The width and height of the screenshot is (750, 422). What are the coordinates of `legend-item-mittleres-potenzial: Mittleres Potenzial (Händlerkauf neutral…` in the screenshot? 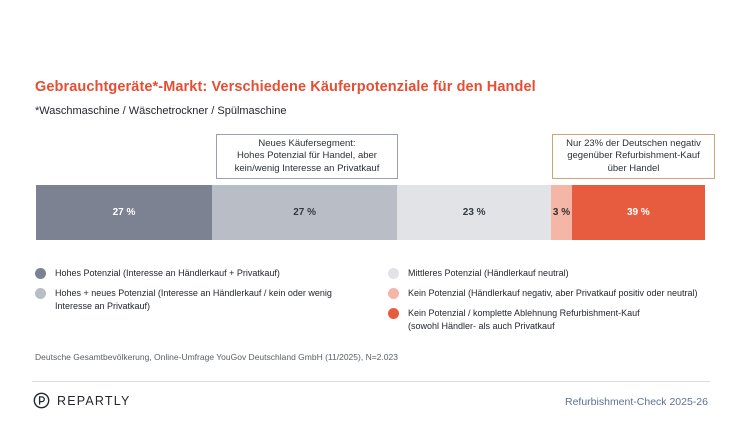 It's located at (565, 273).